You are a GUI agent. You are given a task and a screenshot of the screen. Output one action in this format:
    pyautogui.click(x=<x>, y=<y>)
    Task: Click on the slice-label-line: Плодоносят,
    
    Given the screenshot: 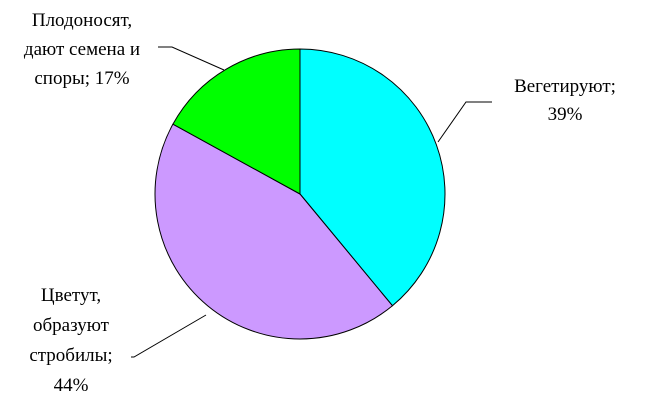 What is the action you would take?
    pyautogui.click(x=82, y=20)
    